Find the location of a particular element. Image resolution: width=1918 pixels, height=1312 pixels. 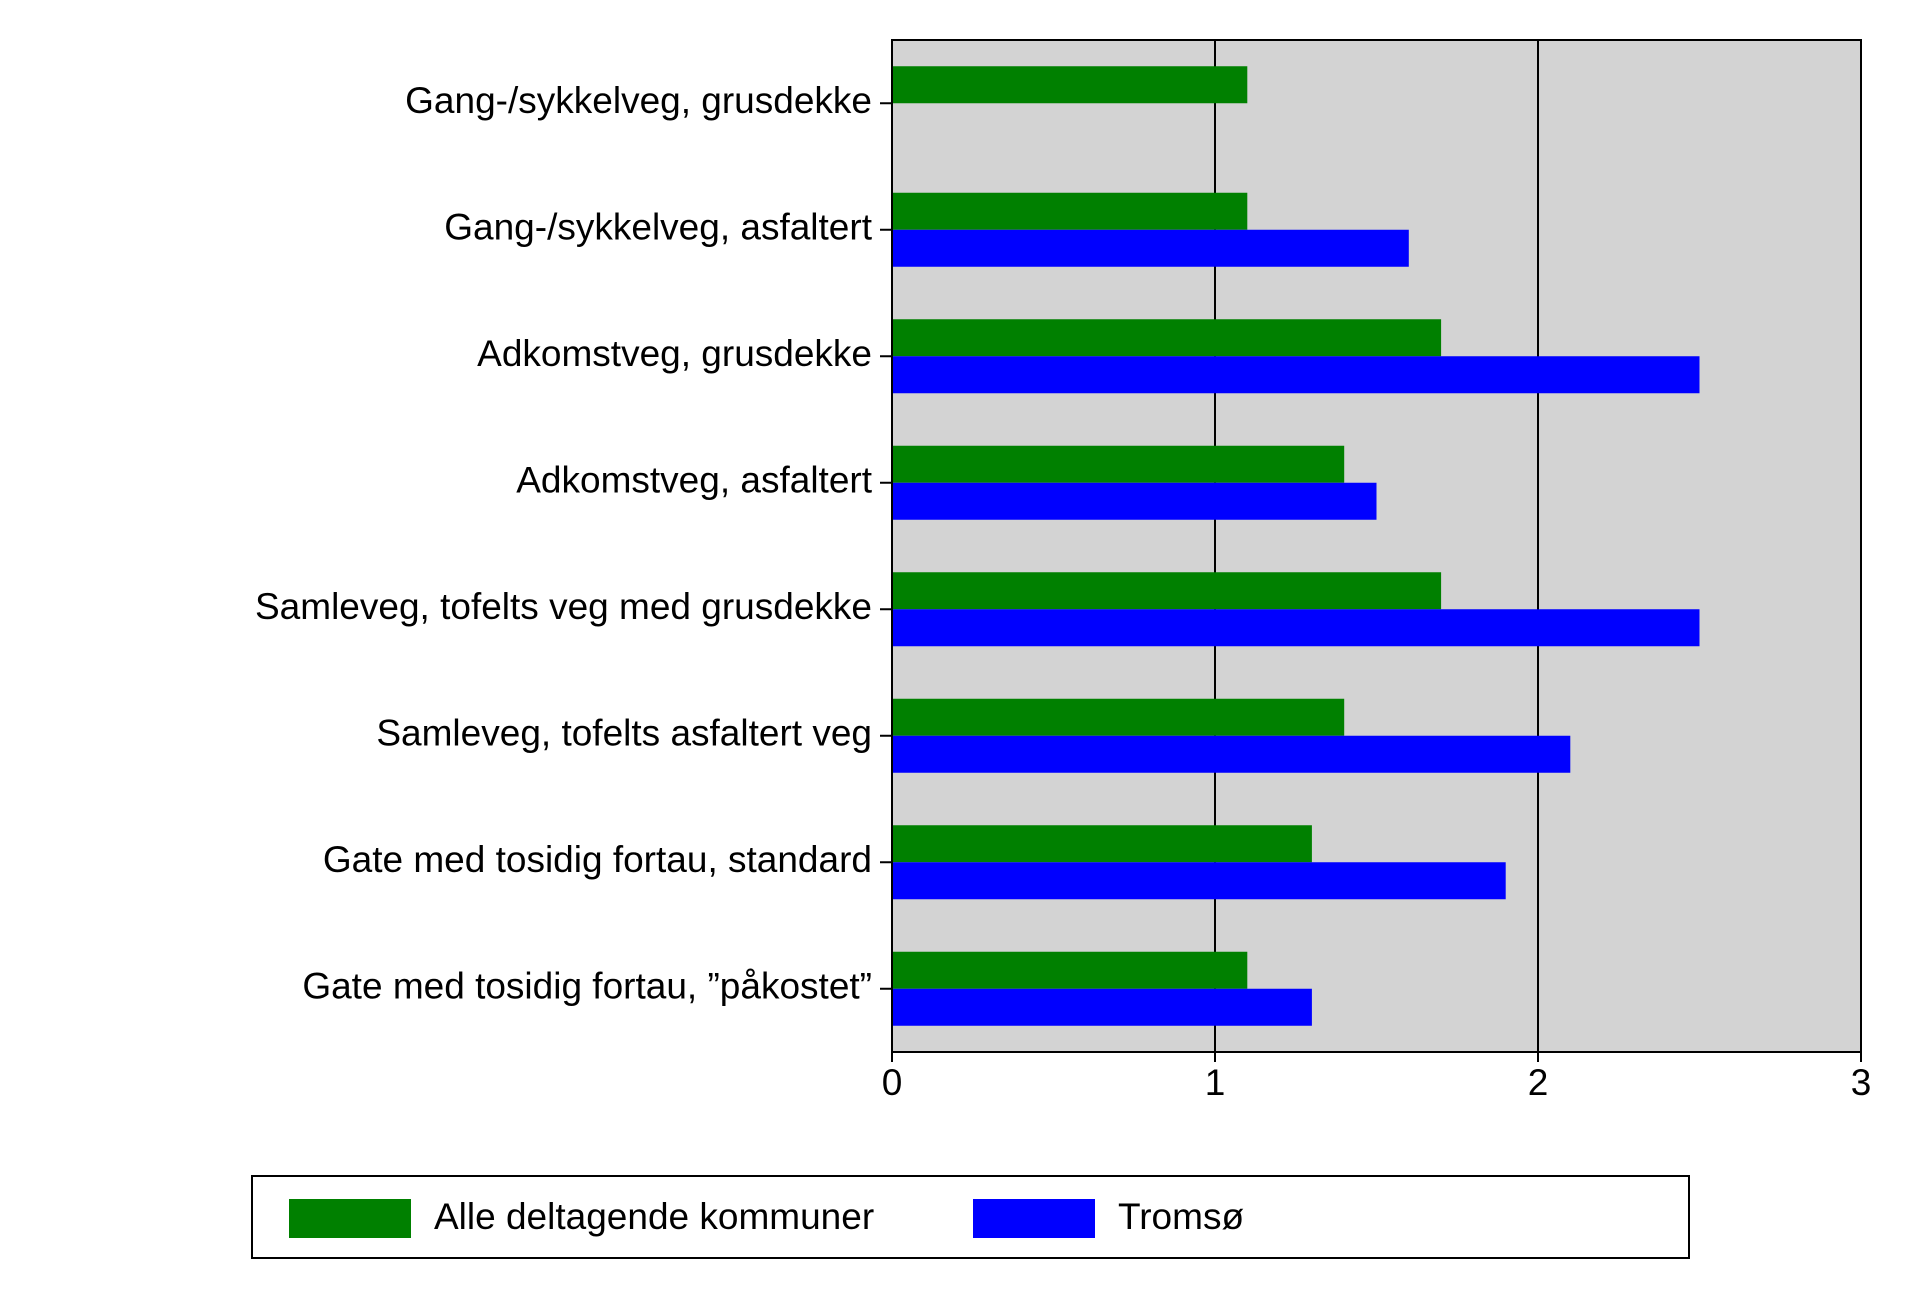

y-tick-label: Gang-/sykkelveg, asfaltert is located at coordinates (658, 227).